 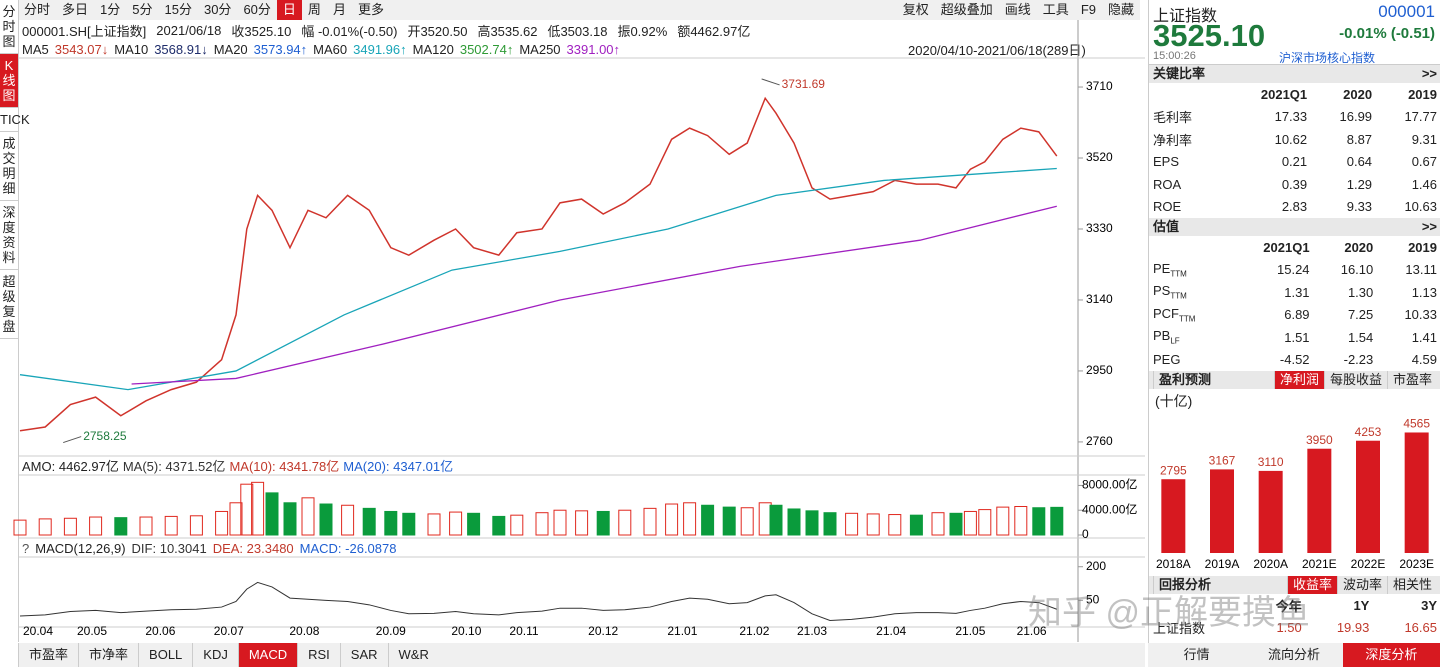 What do you see at coordinates (348, 548) in the screenshot?
I see `macd-stat: MACD: -26.0878` at bounding box center [348, 548].